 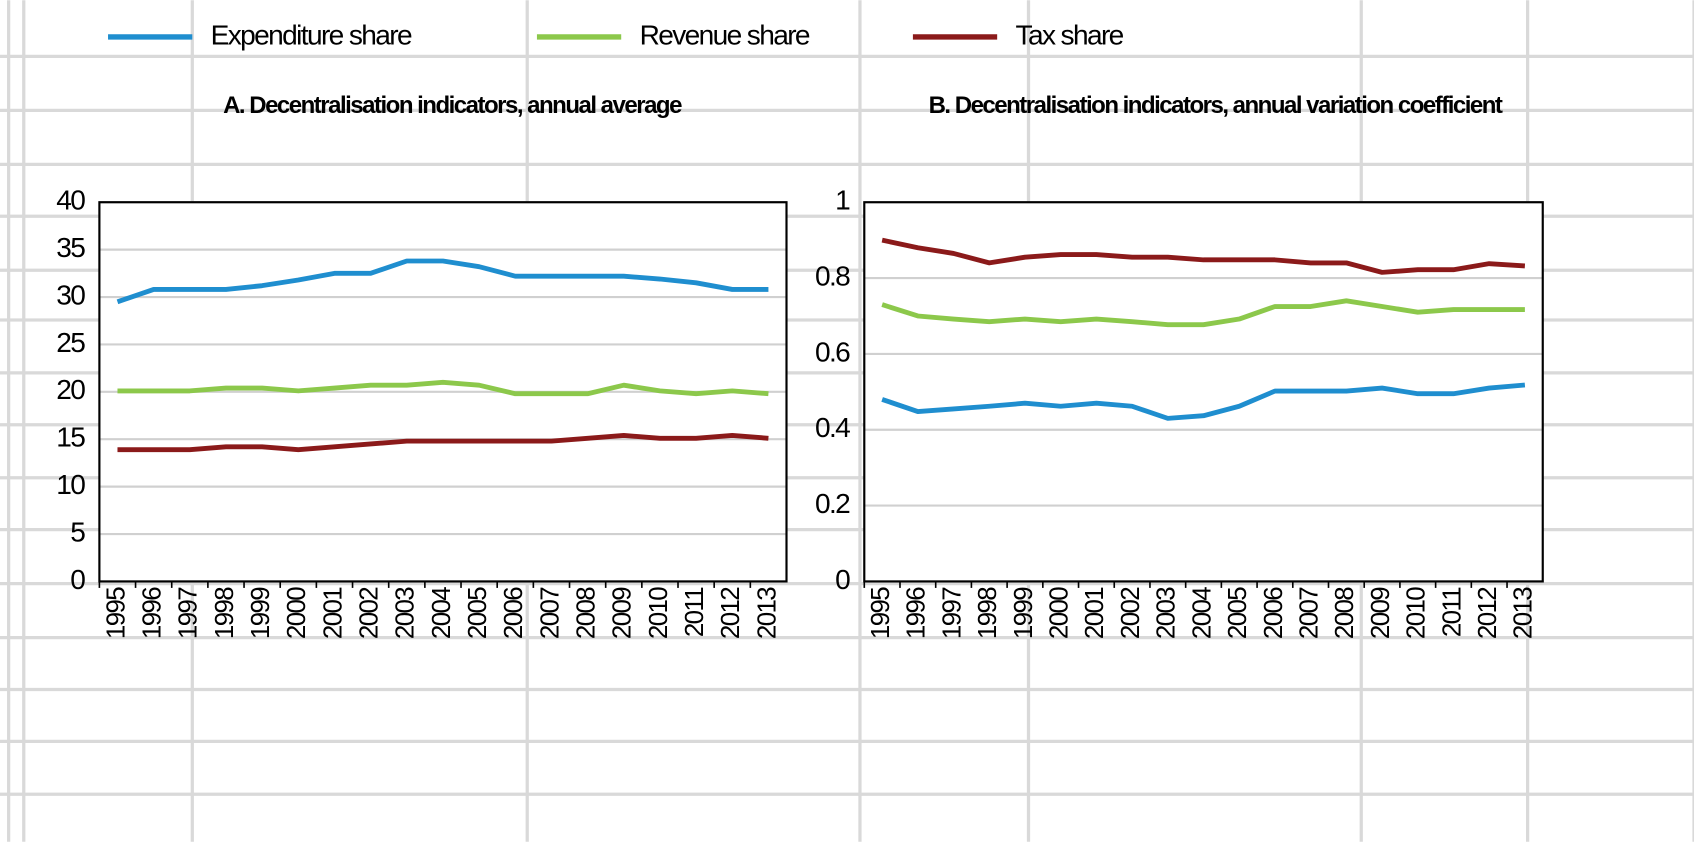 What do you see at coordinates (832, 275) in the screenshot?
I see `y-tick-label: 0.8` at bounding box center [832, 275].